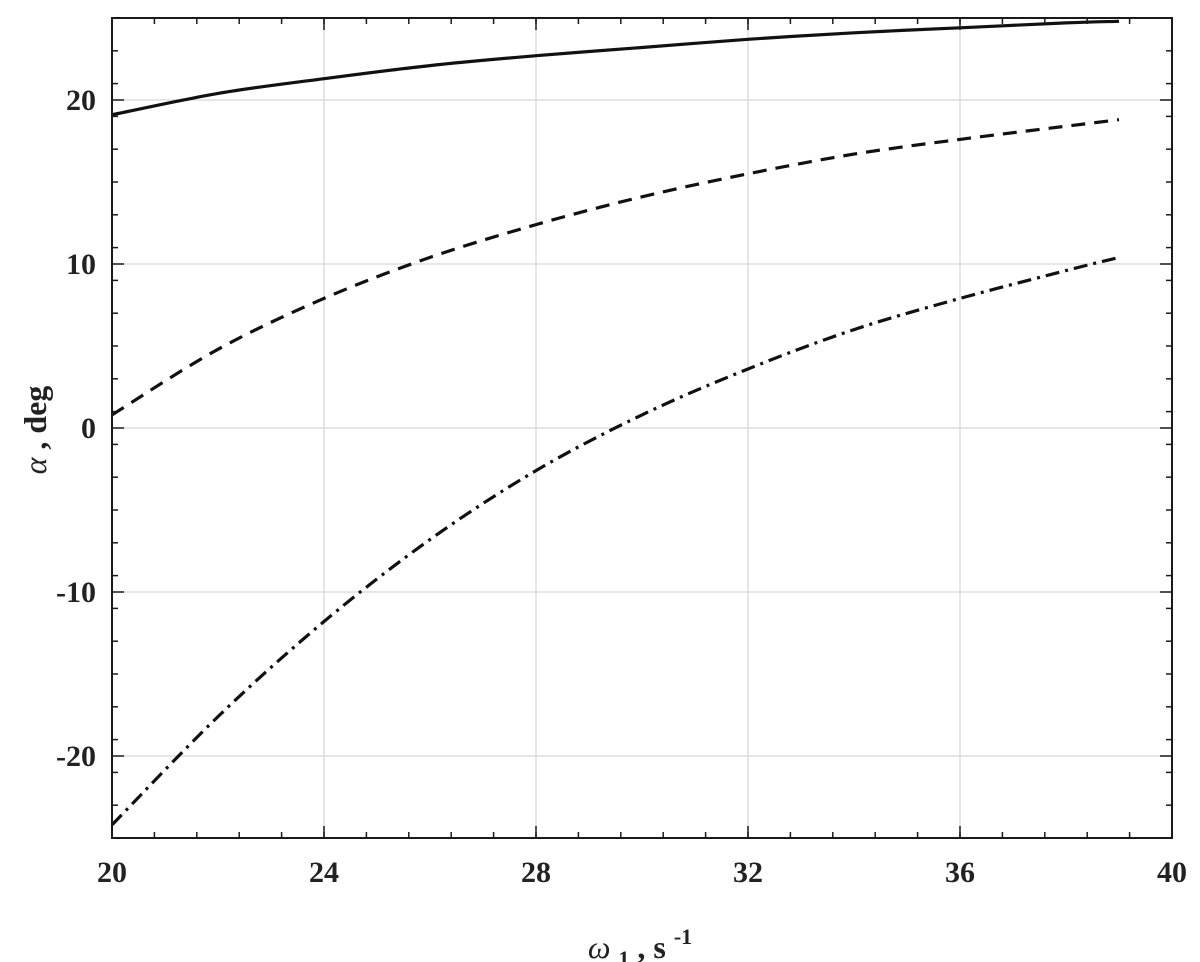 The height and width of the screenshot is (962, 1200). I want to click on x-axis-subscript: 1, so click(623, 954).